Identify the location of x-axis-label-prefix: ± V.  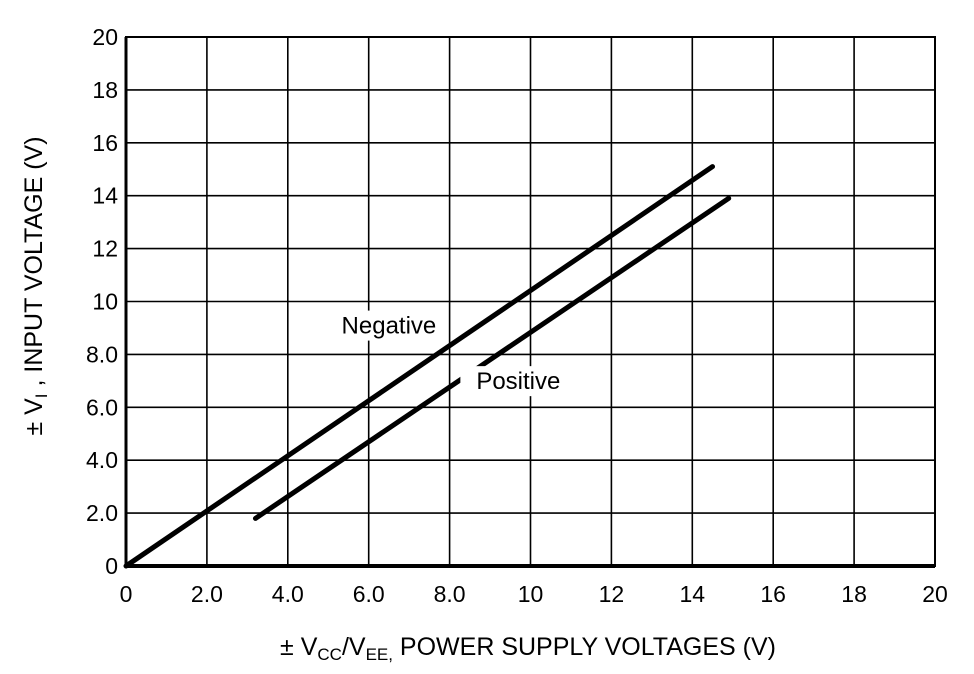
(299, 647).